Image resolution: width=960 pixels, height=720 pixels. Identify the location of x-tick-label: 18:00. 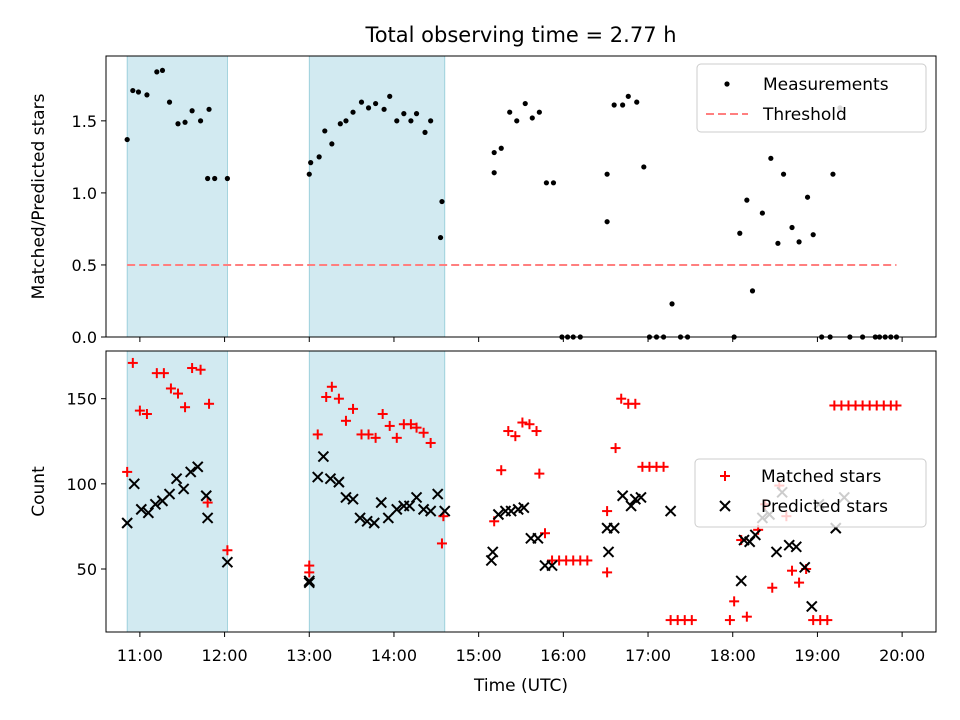
(733, 655).